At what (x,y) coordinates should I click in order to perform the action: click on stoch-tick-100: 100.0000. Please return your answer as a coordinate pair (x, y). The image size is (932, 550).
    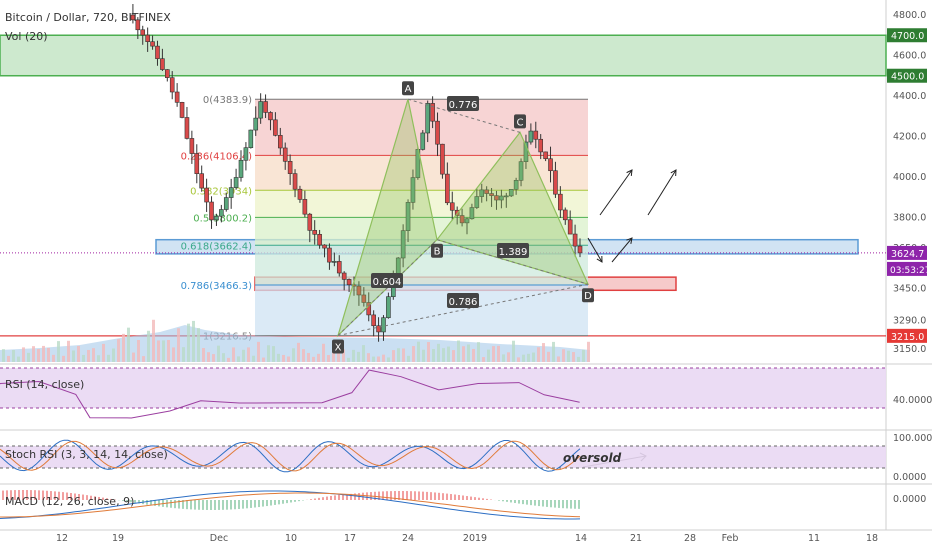
    Looking at the image, I should click on (912, 438).